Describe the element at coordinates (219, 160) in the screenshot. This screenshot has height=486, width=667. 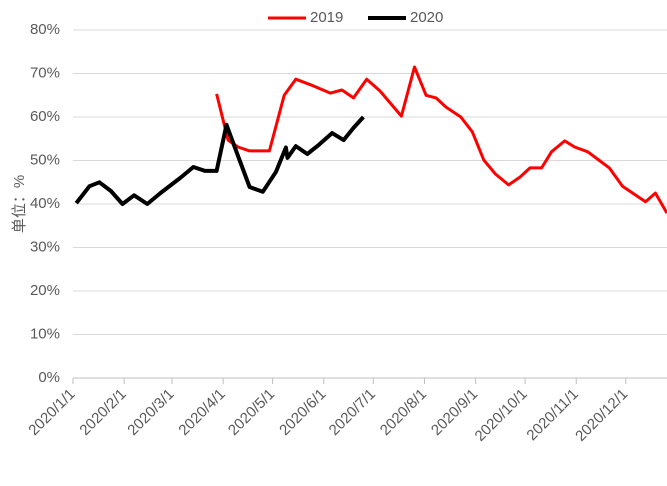
I see `line-series` at that location.